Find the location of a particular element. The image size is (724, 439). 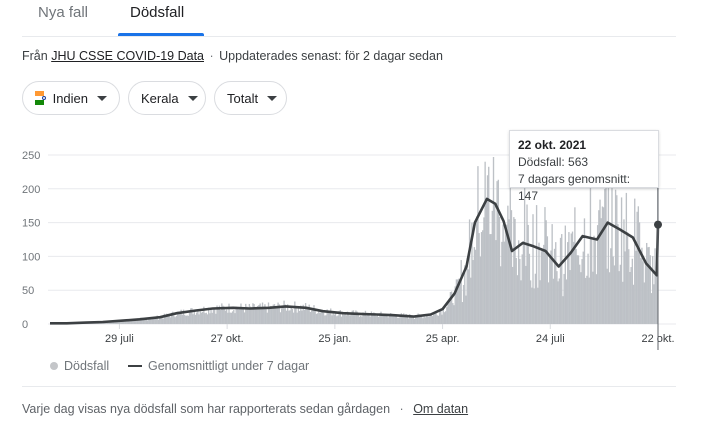

country-filter-chip: Indien is located at coordinates (71, 98).